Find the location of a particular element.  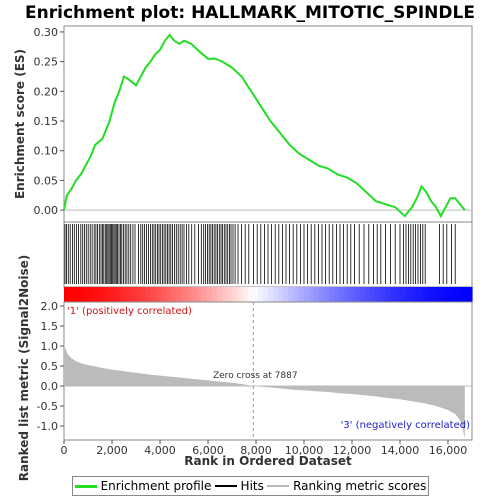

metric-y-tick-label: 0.5 is located at coordinates (50, 366).